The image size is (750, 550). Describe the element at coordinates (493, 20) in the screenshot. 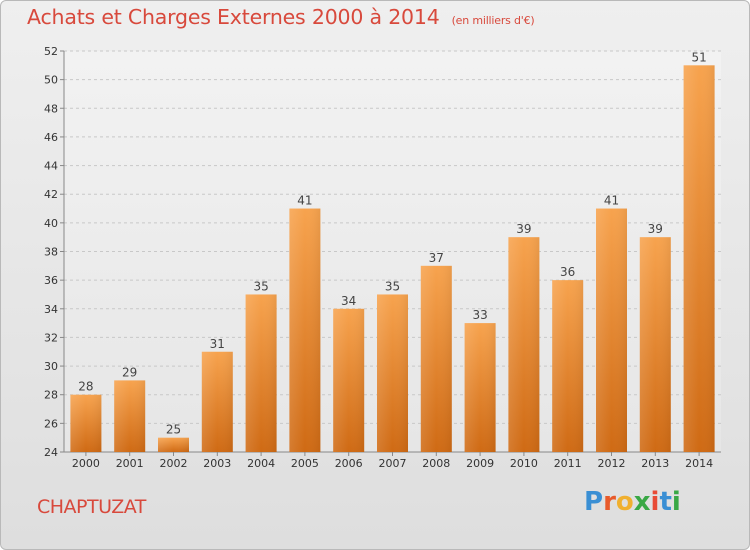

I see `chart-unit: (en milliers d'€)` at that location.